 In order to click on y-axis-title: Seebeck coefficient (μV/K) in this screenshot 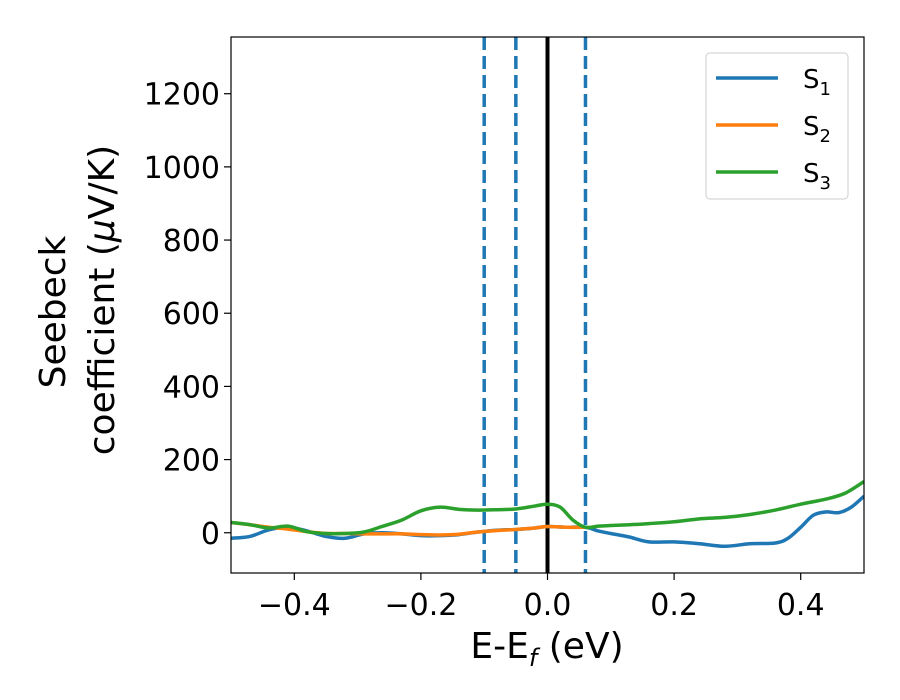, I will do `click(78, 300)`.